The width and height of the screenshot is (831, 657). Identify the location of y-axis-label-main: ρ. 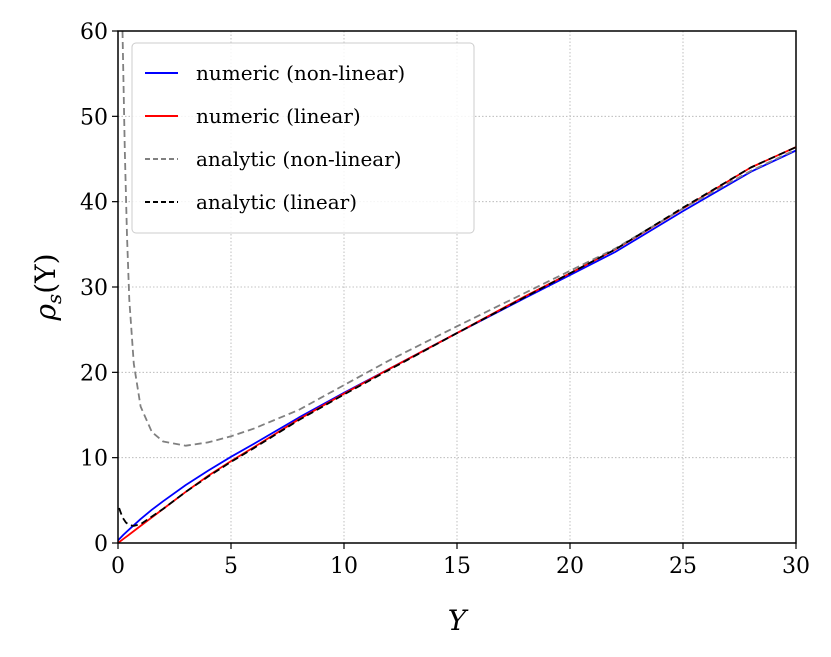
(45, 313).